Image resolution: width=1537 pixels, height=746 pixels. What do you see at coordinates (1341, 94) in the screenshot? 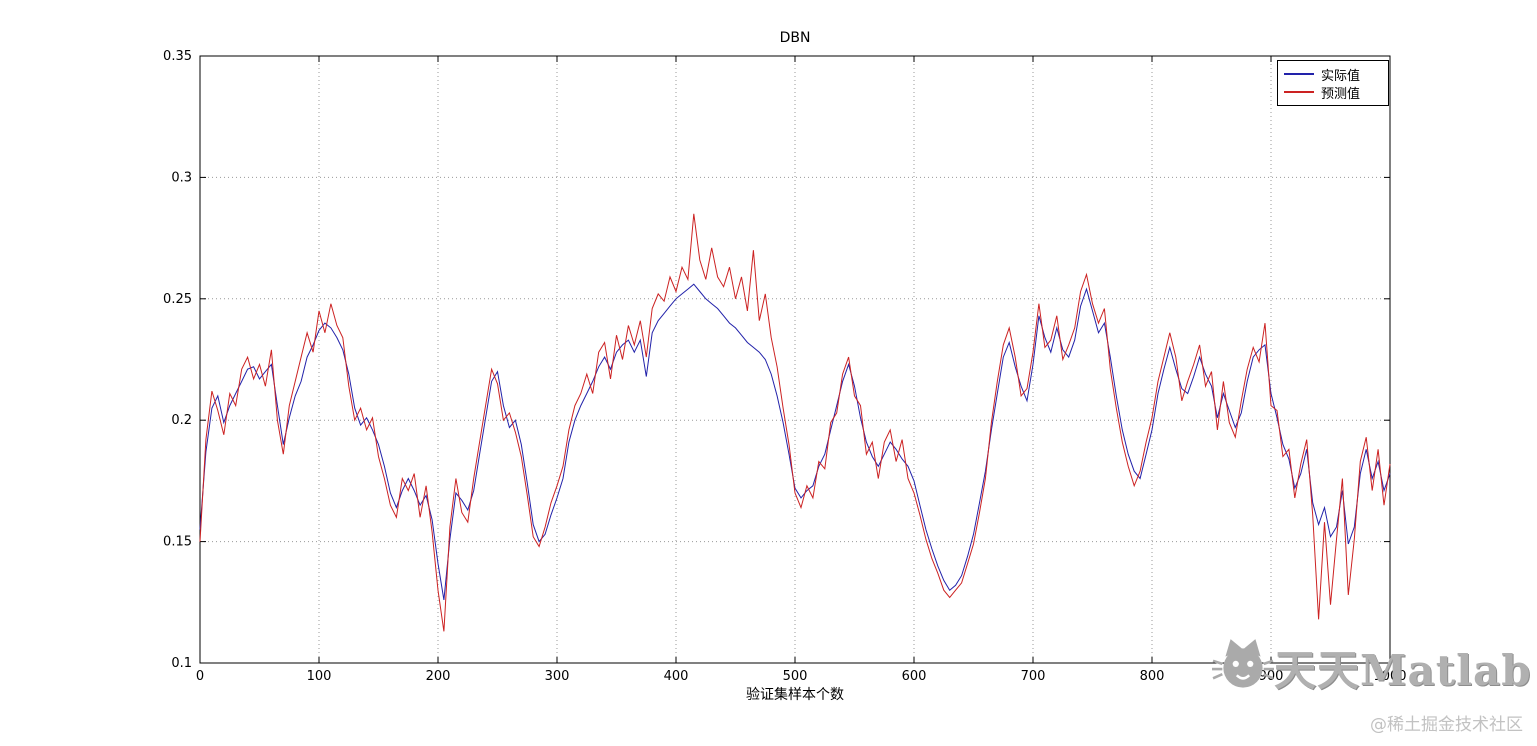
I see `legend-label-predicted: 预测值` at bounding box center [1341, 94].